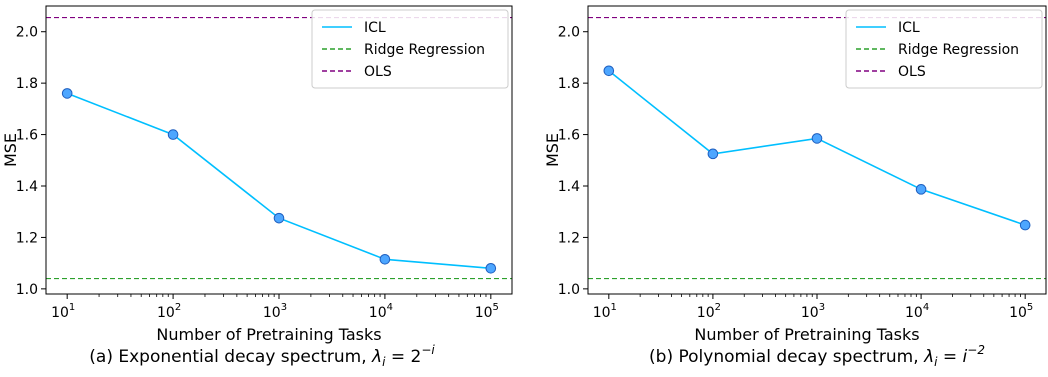  I want to click on caption-sup: −i, so click(428, 350).